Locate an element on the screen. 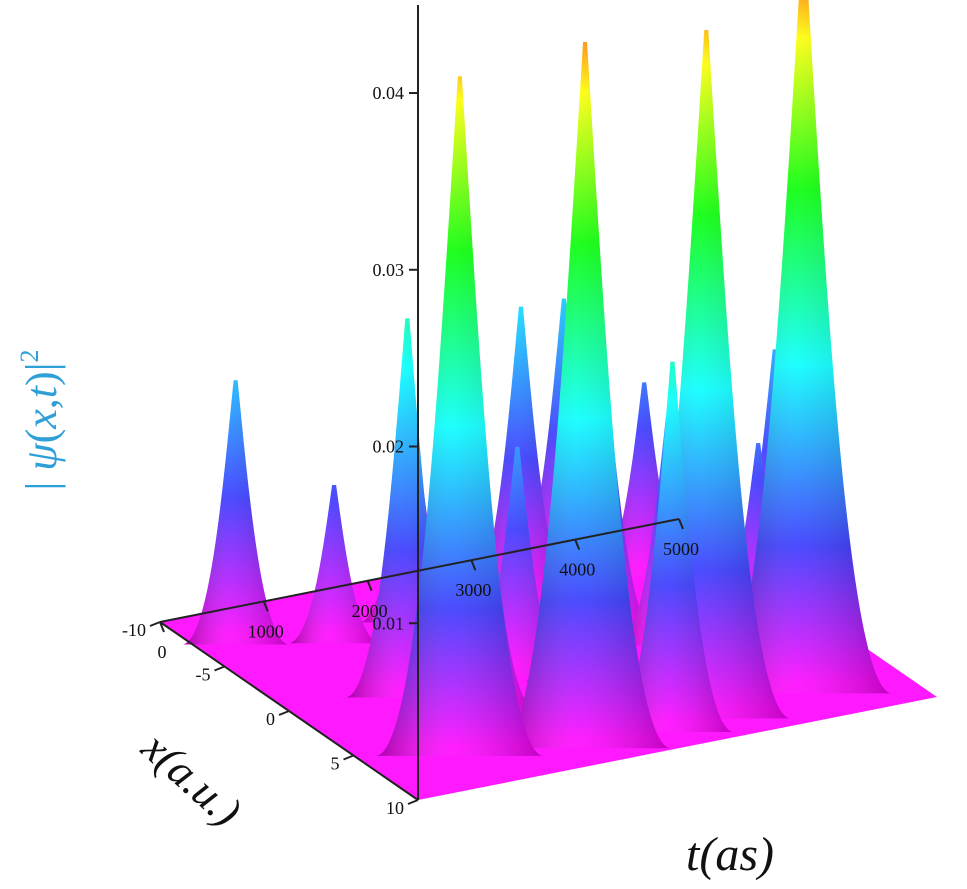 This screenshot has height=889, width=967. z-axis-title: | ψ(x,t)|2 is located at coordinates (40, 419).